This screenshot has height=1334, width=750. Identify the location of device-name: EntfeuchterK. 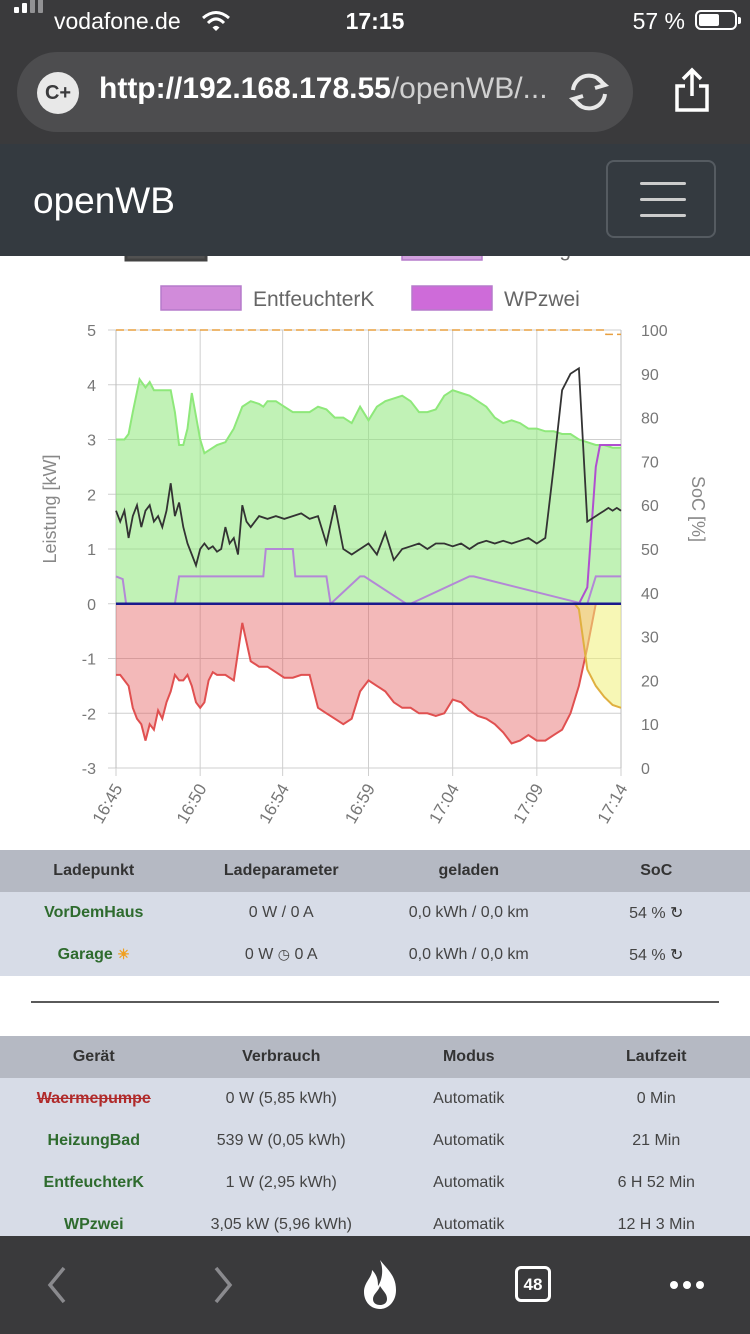
(94, 1183).